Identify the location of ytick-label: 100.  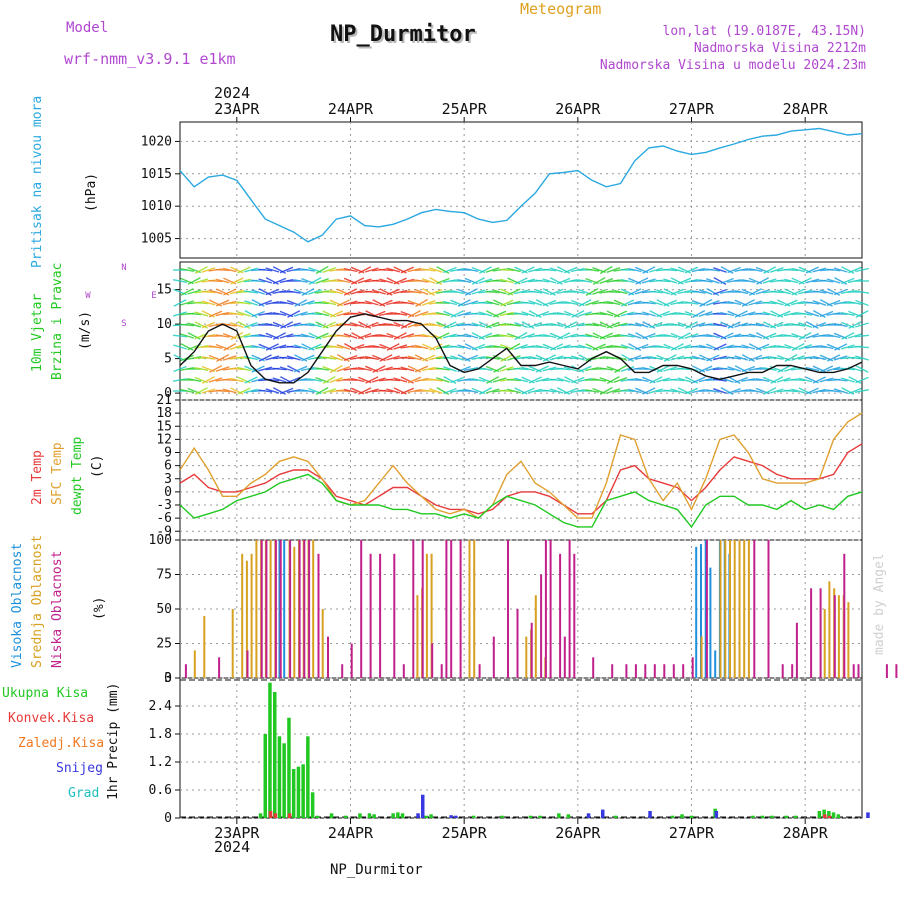
(160, 540).